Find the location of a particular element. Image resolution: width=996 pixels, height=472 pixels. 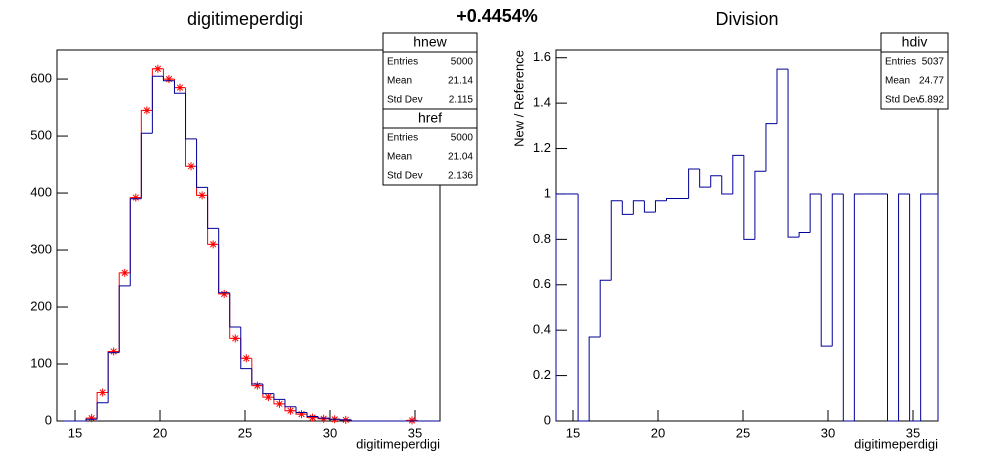

y-tick-label: 0.8 is located at coordinates (542, 238).